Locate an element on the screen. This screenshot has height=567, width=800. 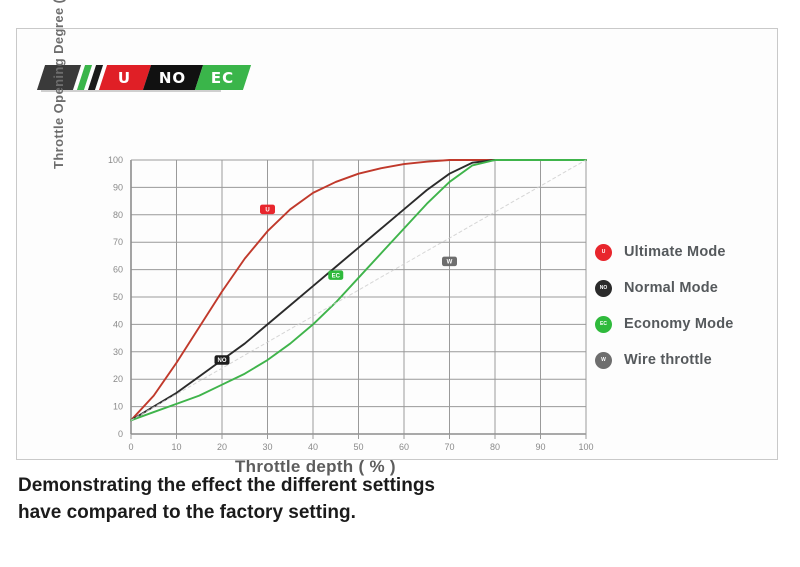
logo-text-ec: EC is located at coordinates (223, 77).